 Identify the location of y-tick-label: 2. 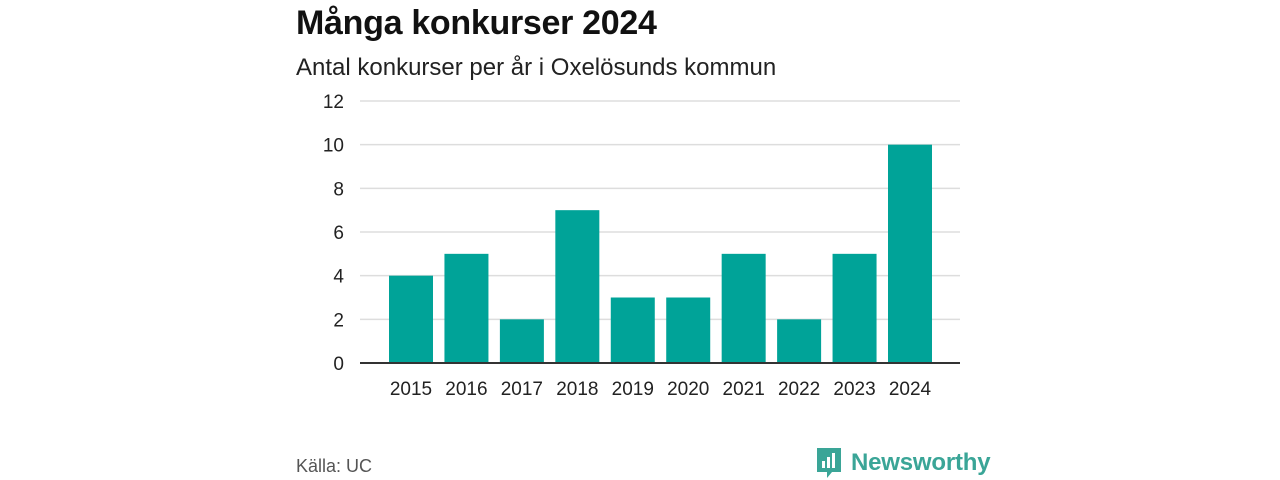
(338, 320).